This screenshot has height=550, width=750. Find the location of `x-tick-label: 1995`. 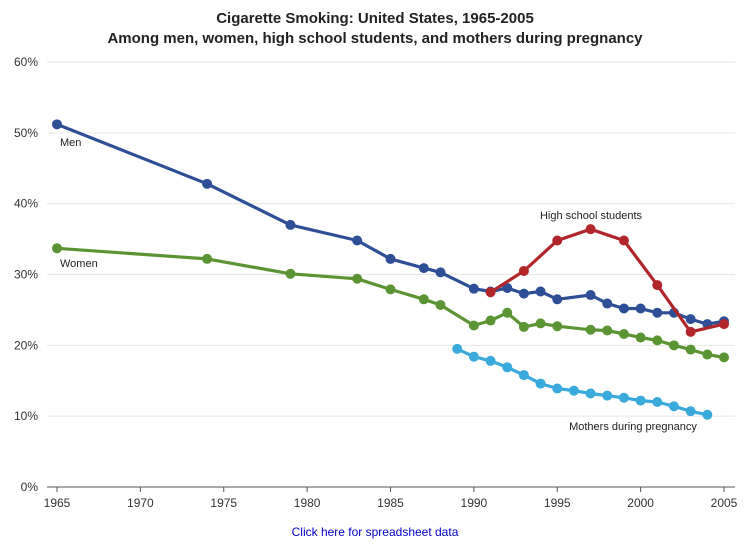

x-tick-label: 1995 is located at coordinates (557, 503).